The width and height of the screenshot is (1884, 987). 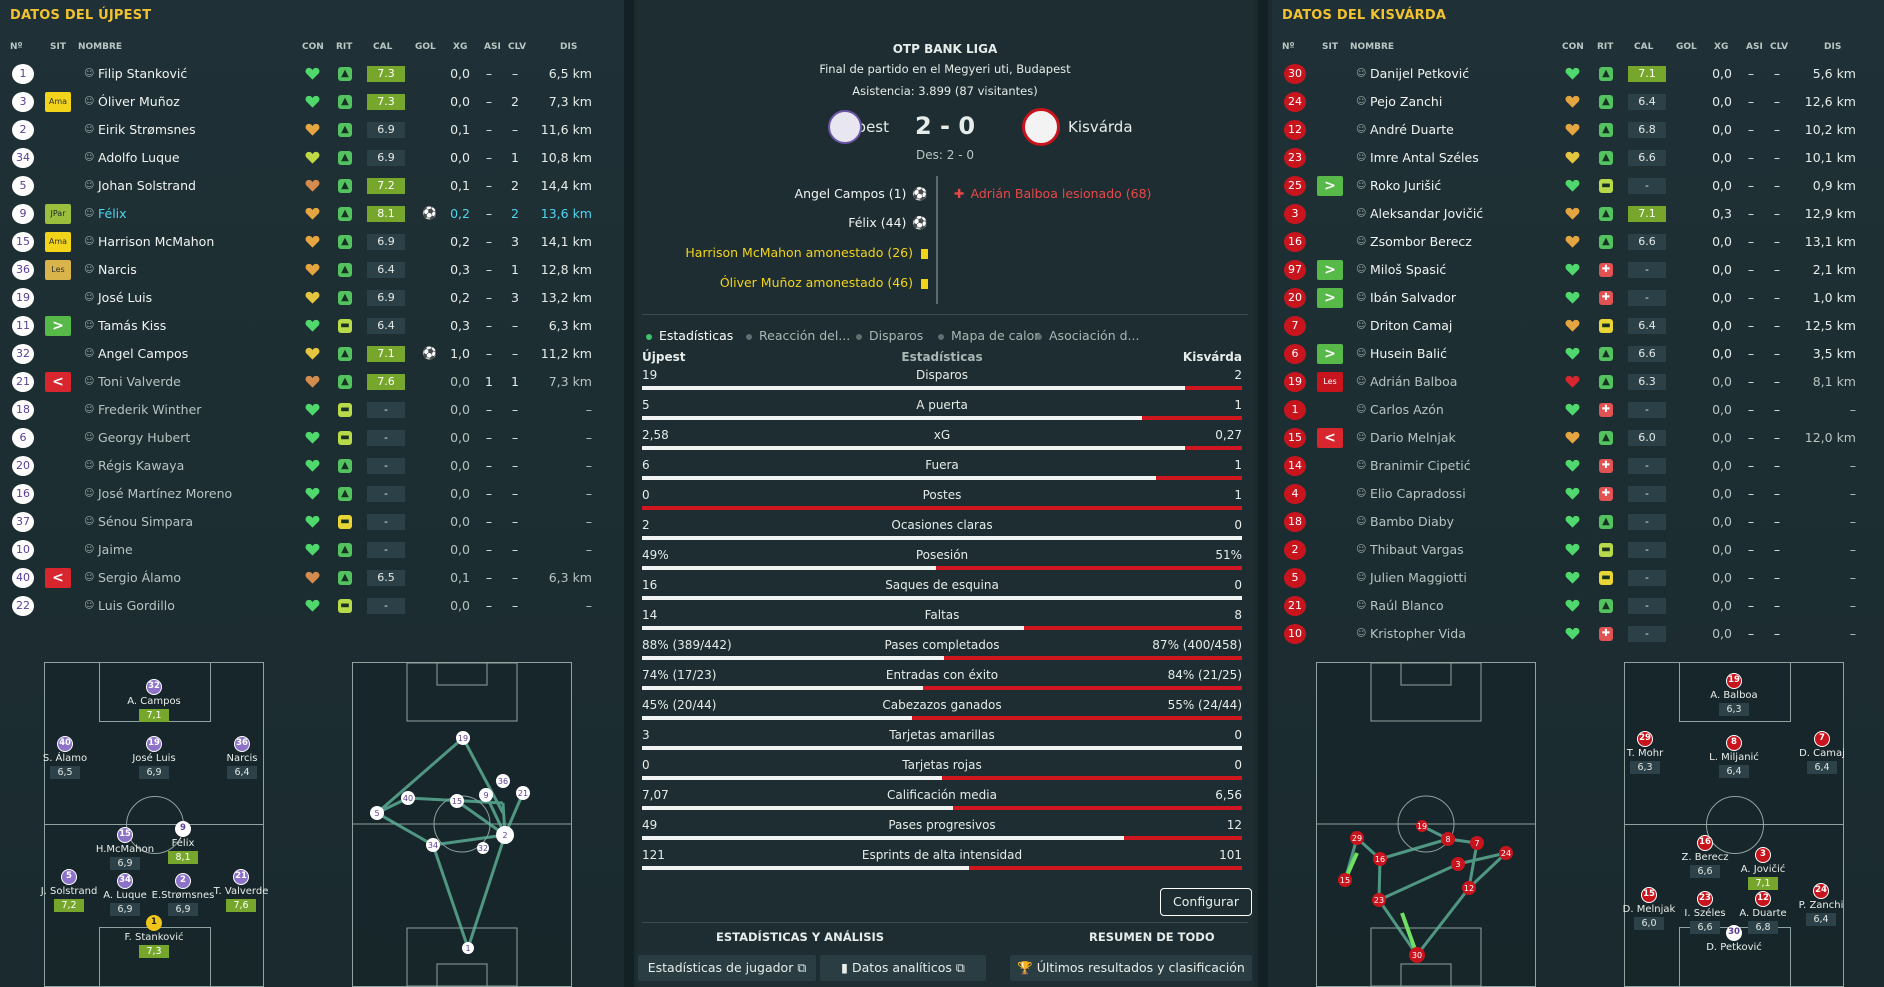 What do you see at coordinates (312, 438) in the screenshot?
I see `player-row: 6 ☺ Georgy Hubert ▬ -0,0– – –` at bounding box center [312, 438].